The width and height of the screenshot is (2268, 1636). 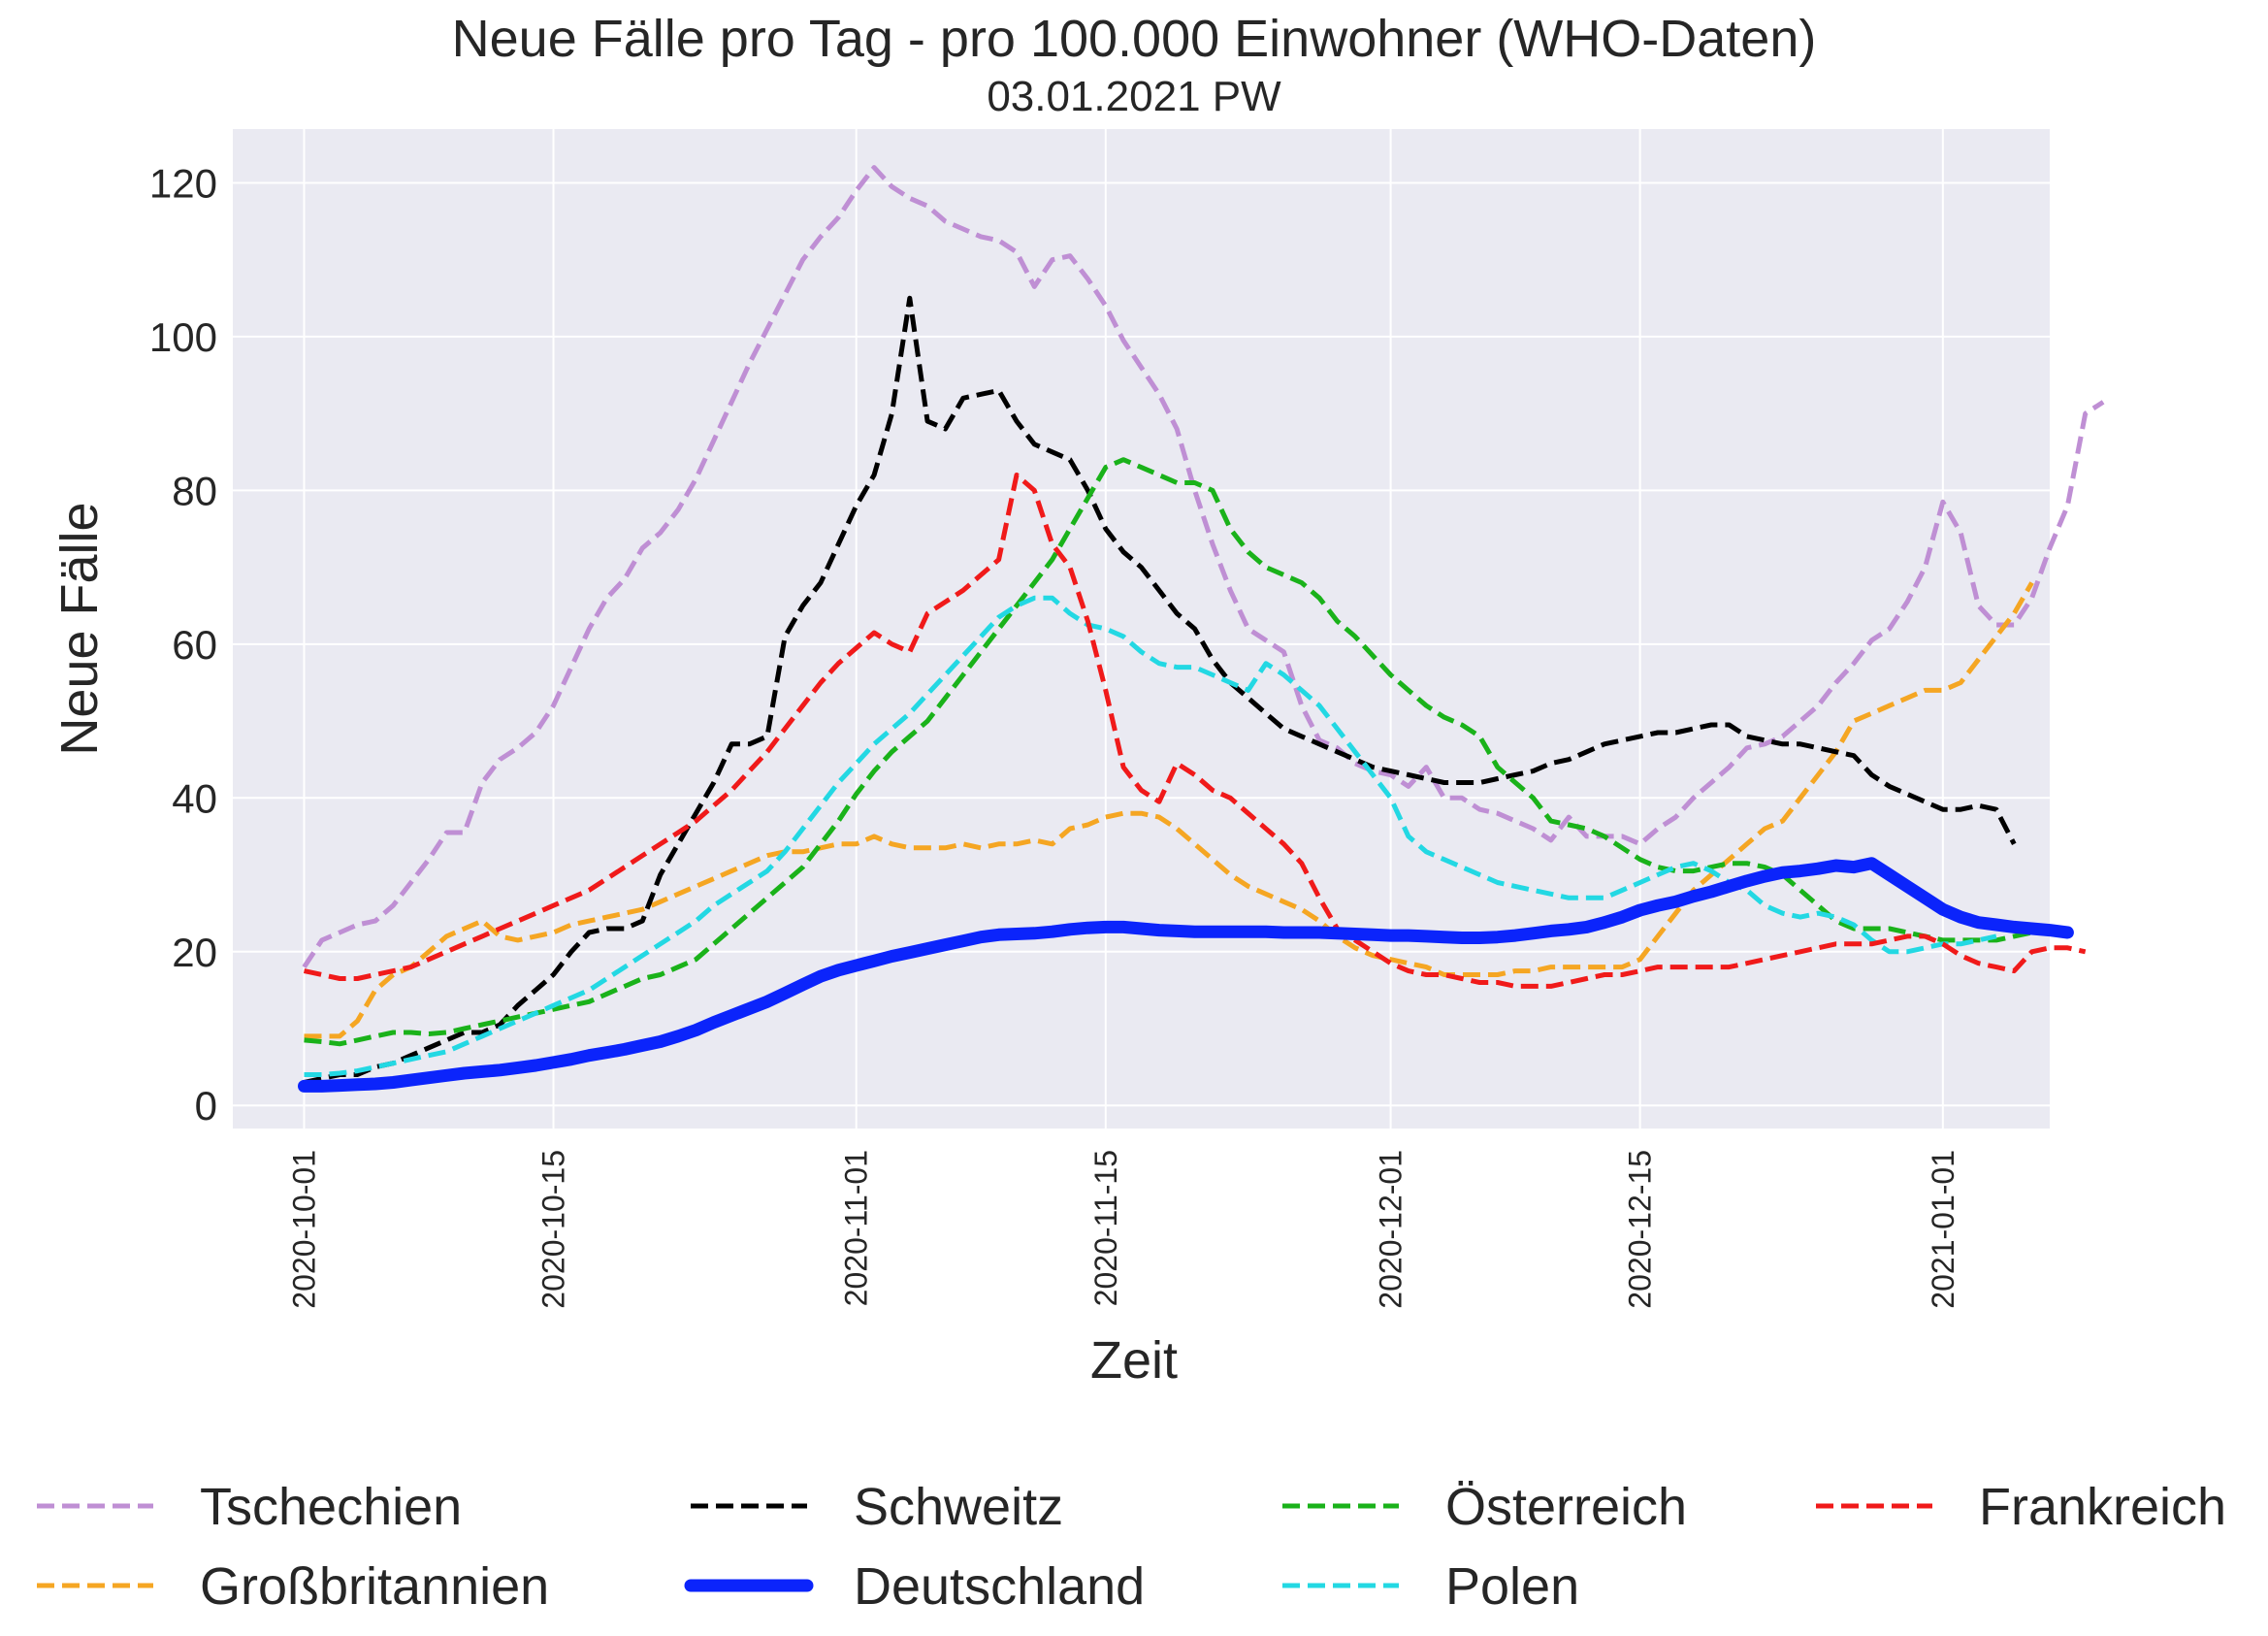 I want to click on y-tick-label: 0, so click(x=206, y=1106).